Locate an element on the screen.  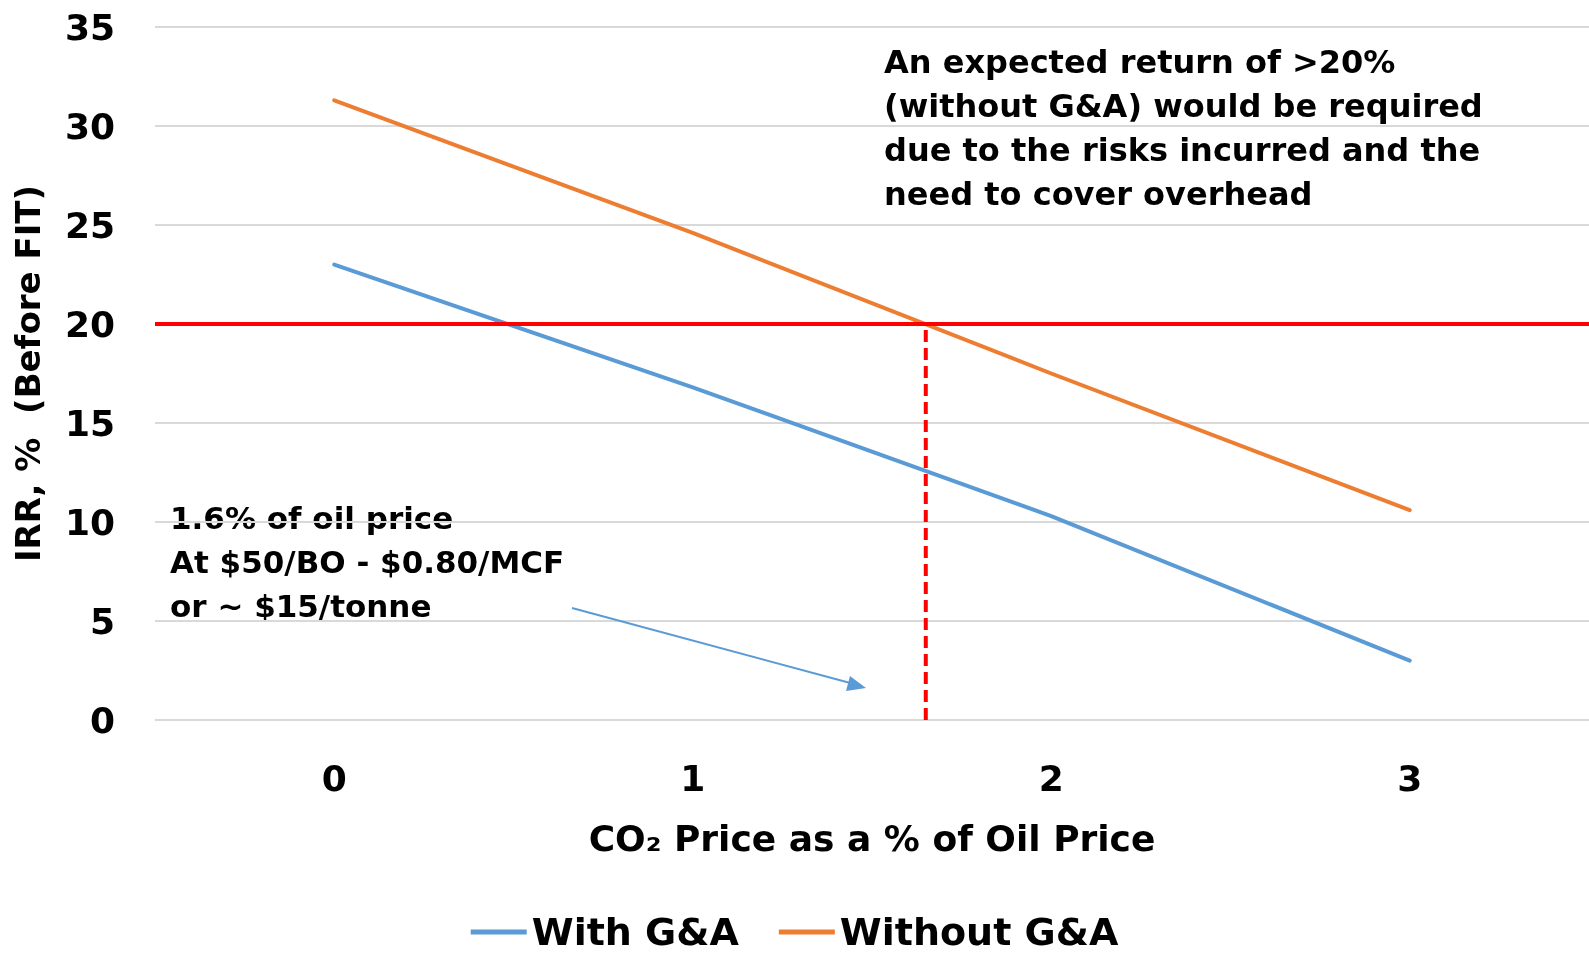
x-tick-label: 2 is located at coordinates (1051, 778).